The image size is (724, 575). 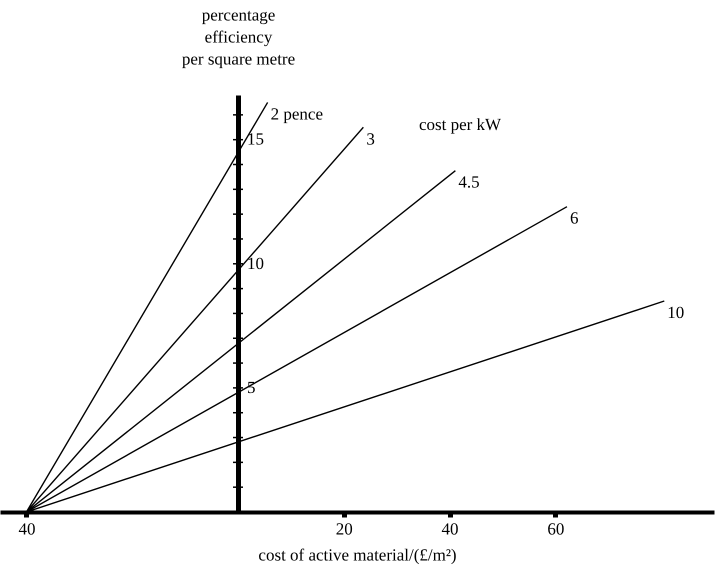 I want to click on series-label: 4.5, so click(x=469, y=182).